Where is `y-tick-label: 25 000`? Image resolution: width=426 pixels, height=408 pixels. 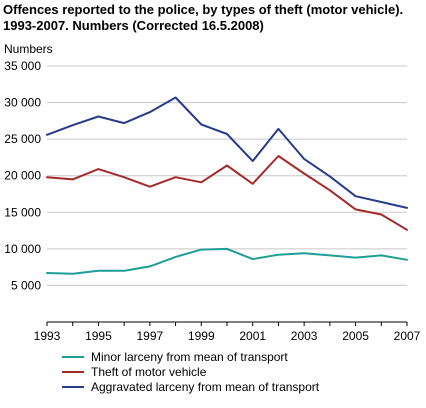 y-tick-label: 25 000 is located at coordinates (22, 139).